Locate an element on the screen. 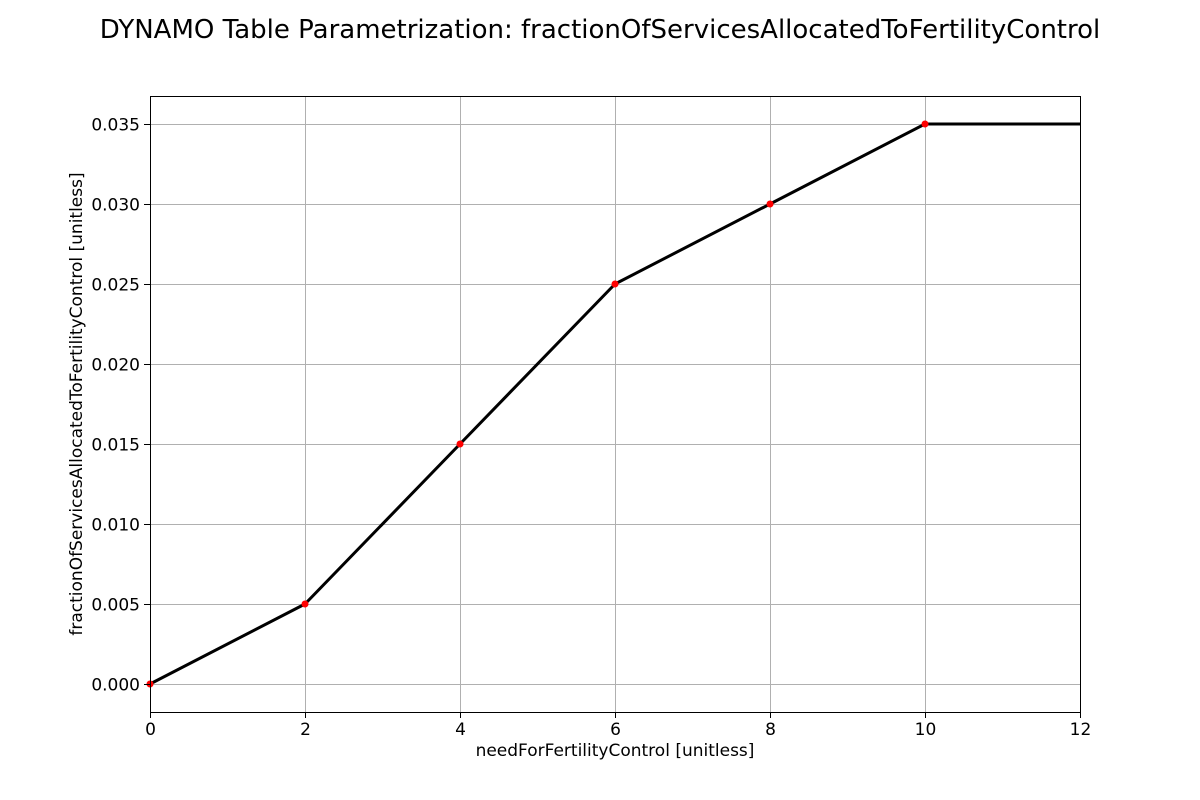 This screenshot has width=1200, height=800. y-tick-label: 0.020 is located at coordinates (115, 366).